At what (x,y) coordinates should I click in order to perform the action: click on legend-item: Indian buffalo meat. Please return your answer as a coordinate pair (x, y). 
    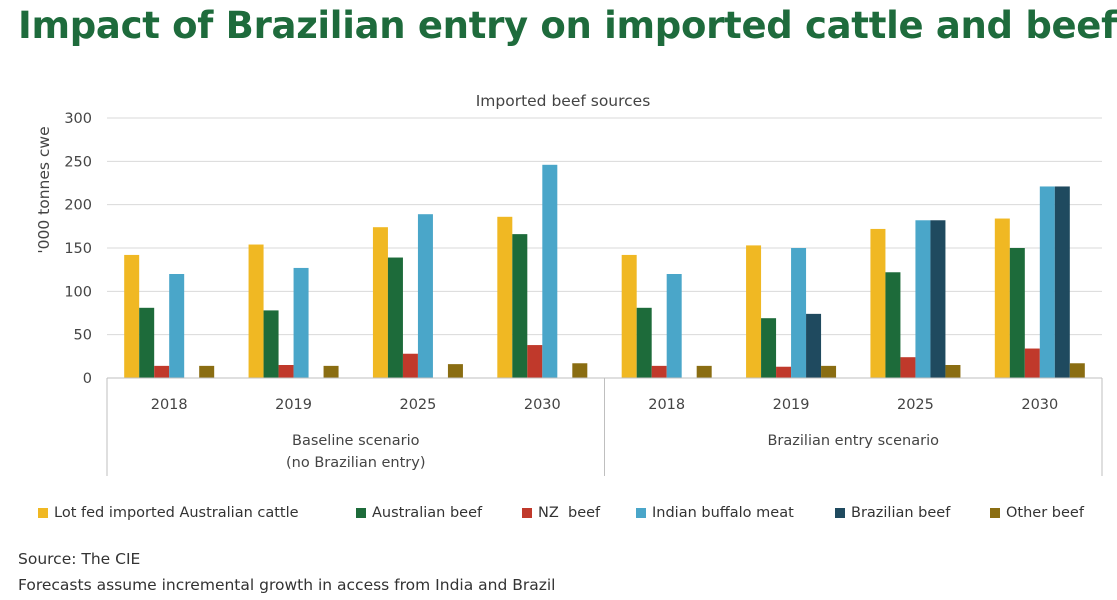
    Looking at the image, I should click on (715, 513).